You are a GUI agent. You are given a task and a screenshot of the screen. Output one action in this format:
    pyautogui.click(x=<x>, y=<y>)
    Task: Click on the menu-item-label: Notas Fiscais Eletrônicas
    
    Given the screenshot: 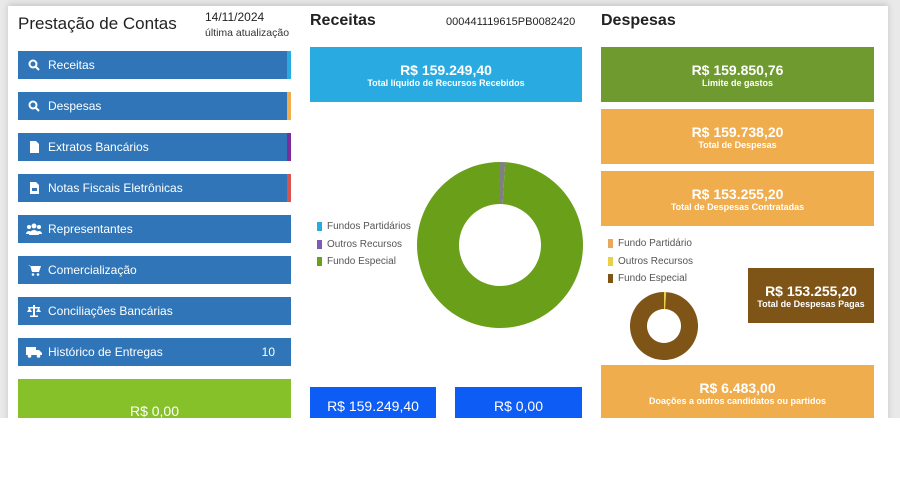 What is the action you would take?
    pyautogui.click(x=115, y=188)
    